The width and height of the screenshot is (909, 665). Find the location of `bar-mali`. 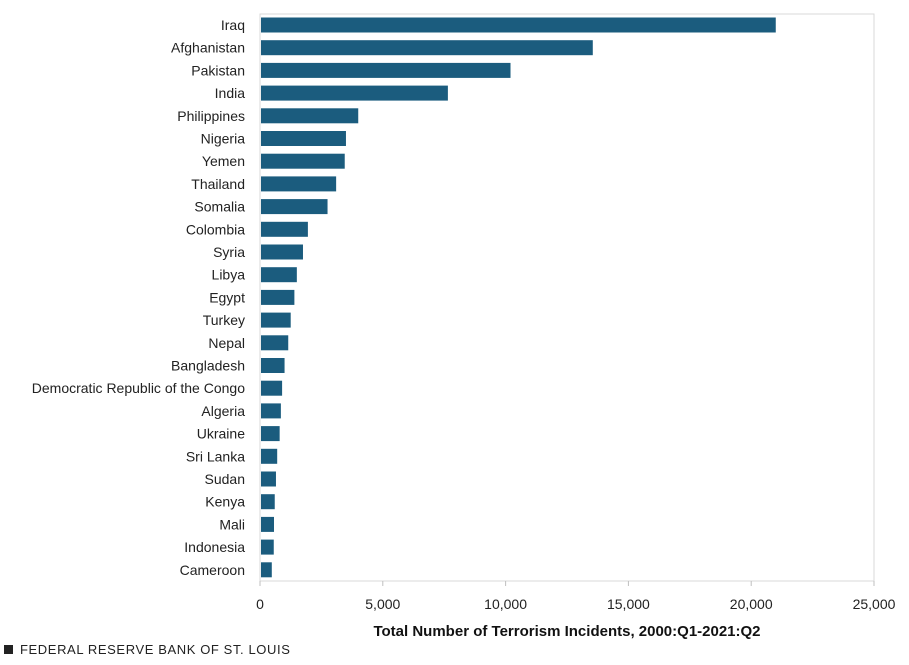

bar-mali is located at coordinates (267, 524).